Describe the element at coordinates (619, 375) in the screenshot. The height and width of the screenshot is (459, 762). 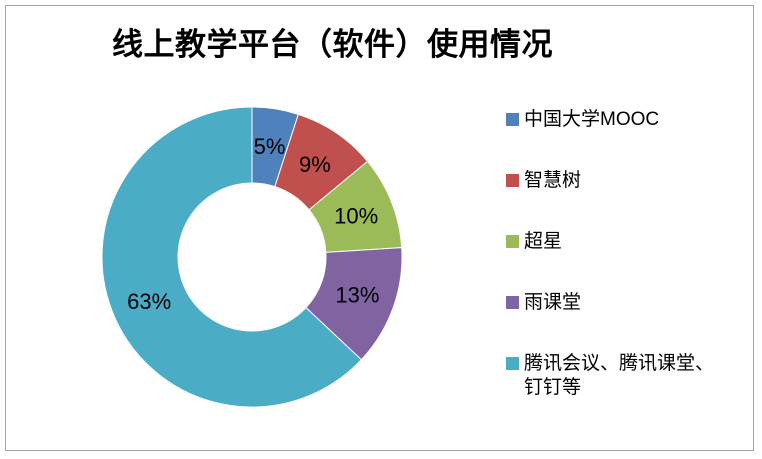
I see `legend-label: 腾讯会议、腾讯课堂、钉钉等` at that location.